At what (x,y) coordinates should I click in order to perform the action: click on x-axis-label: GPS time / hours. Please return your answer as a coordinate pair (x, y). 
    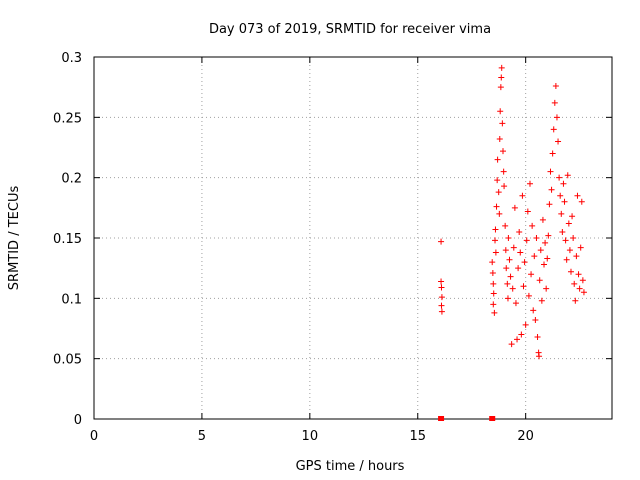
    Looking at the image, I should click on (350, 466).